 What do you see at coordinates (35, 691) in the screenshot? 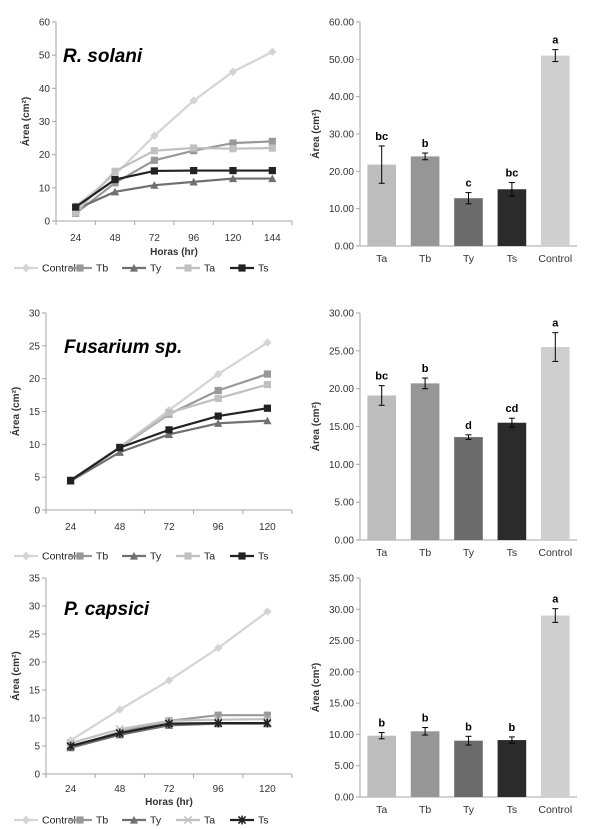
I see `y-tick-label: 15` at bounding box center [35, 691].